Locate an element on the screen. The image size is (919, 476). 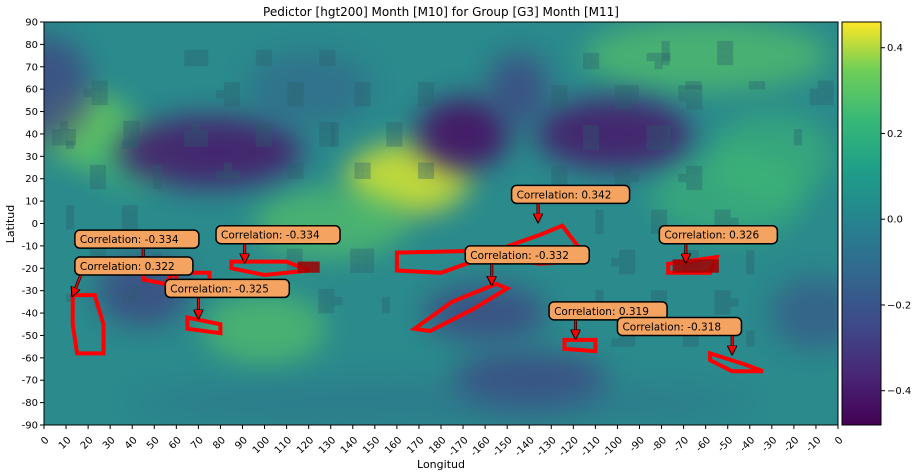
correlation-annotation: Correlation: -0.325 is located at coordinates (227, 297).